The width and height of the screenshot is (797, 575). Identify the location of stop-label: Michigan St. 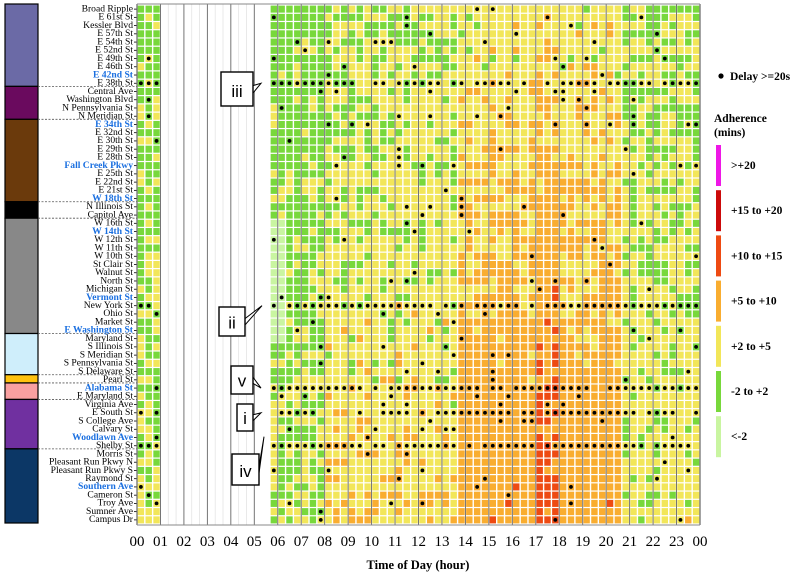
(110, 289).